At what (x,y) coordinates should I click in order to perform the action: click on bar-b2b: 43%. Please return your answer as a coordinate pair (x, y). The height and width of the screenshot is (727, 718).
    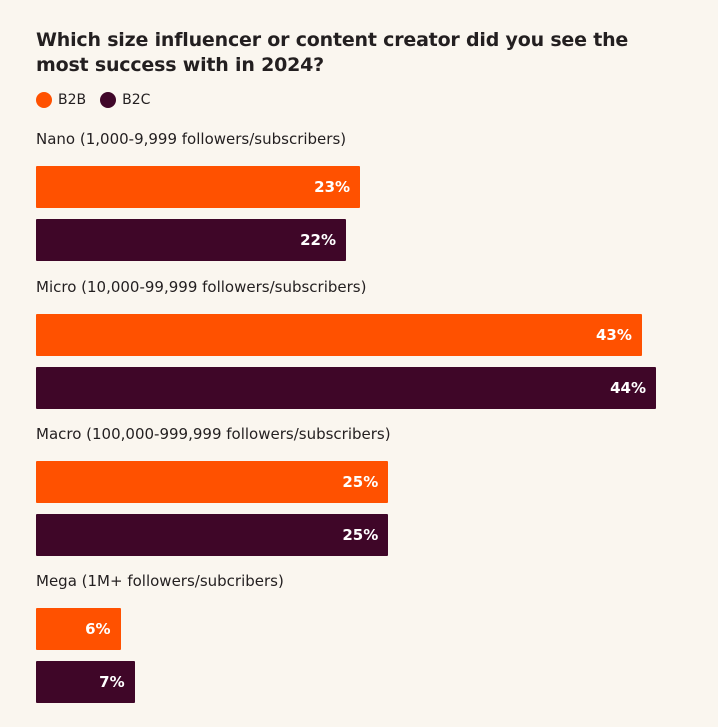
    Looking at the image, I should click on (339, 335).